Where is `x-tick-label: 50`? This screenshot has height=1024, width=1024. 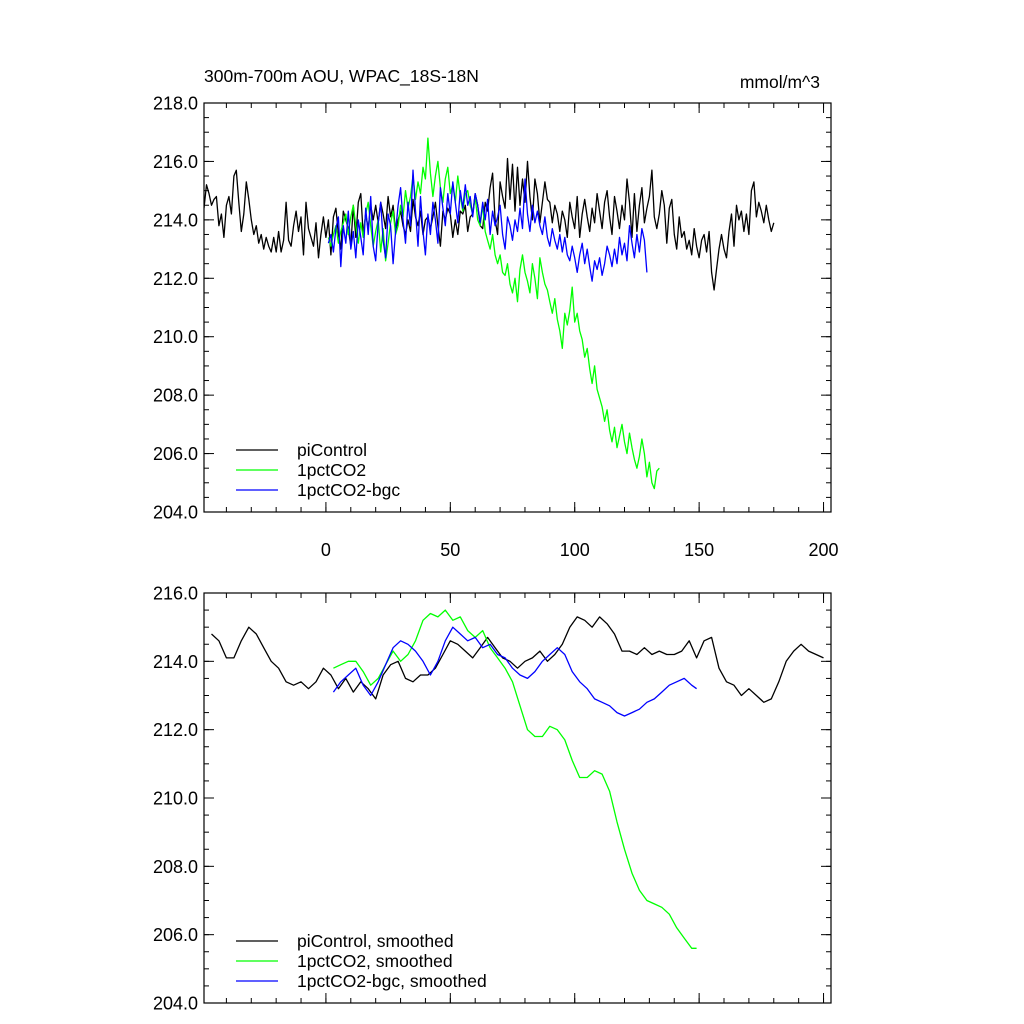
x-tick-label: 50 is located at coordinates (450, 550).